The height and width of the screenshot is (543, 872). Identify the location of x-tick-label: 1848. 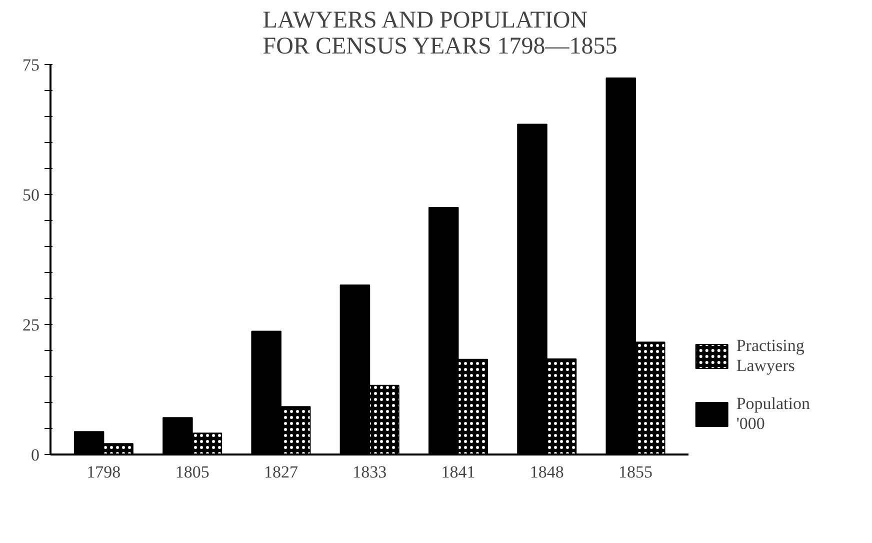
(547, 472).